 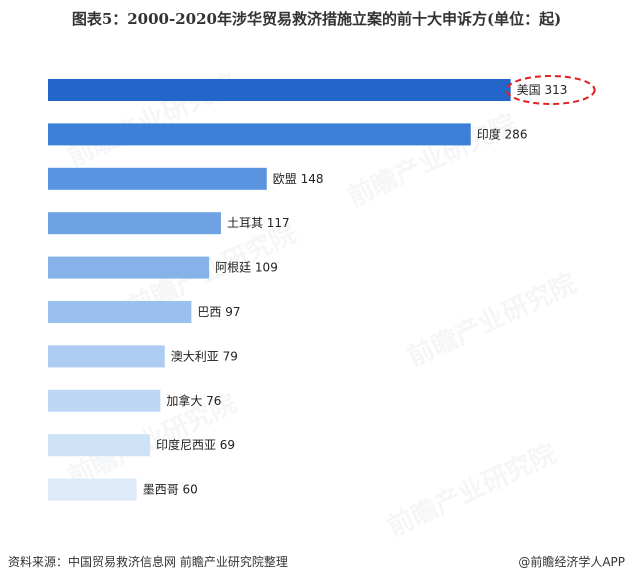 I want to click on footer: 资料来源：中国贸易救济信息网 前瞻产业研究院整理 @前瞻经济学人APP, so click(x=316, y=561).